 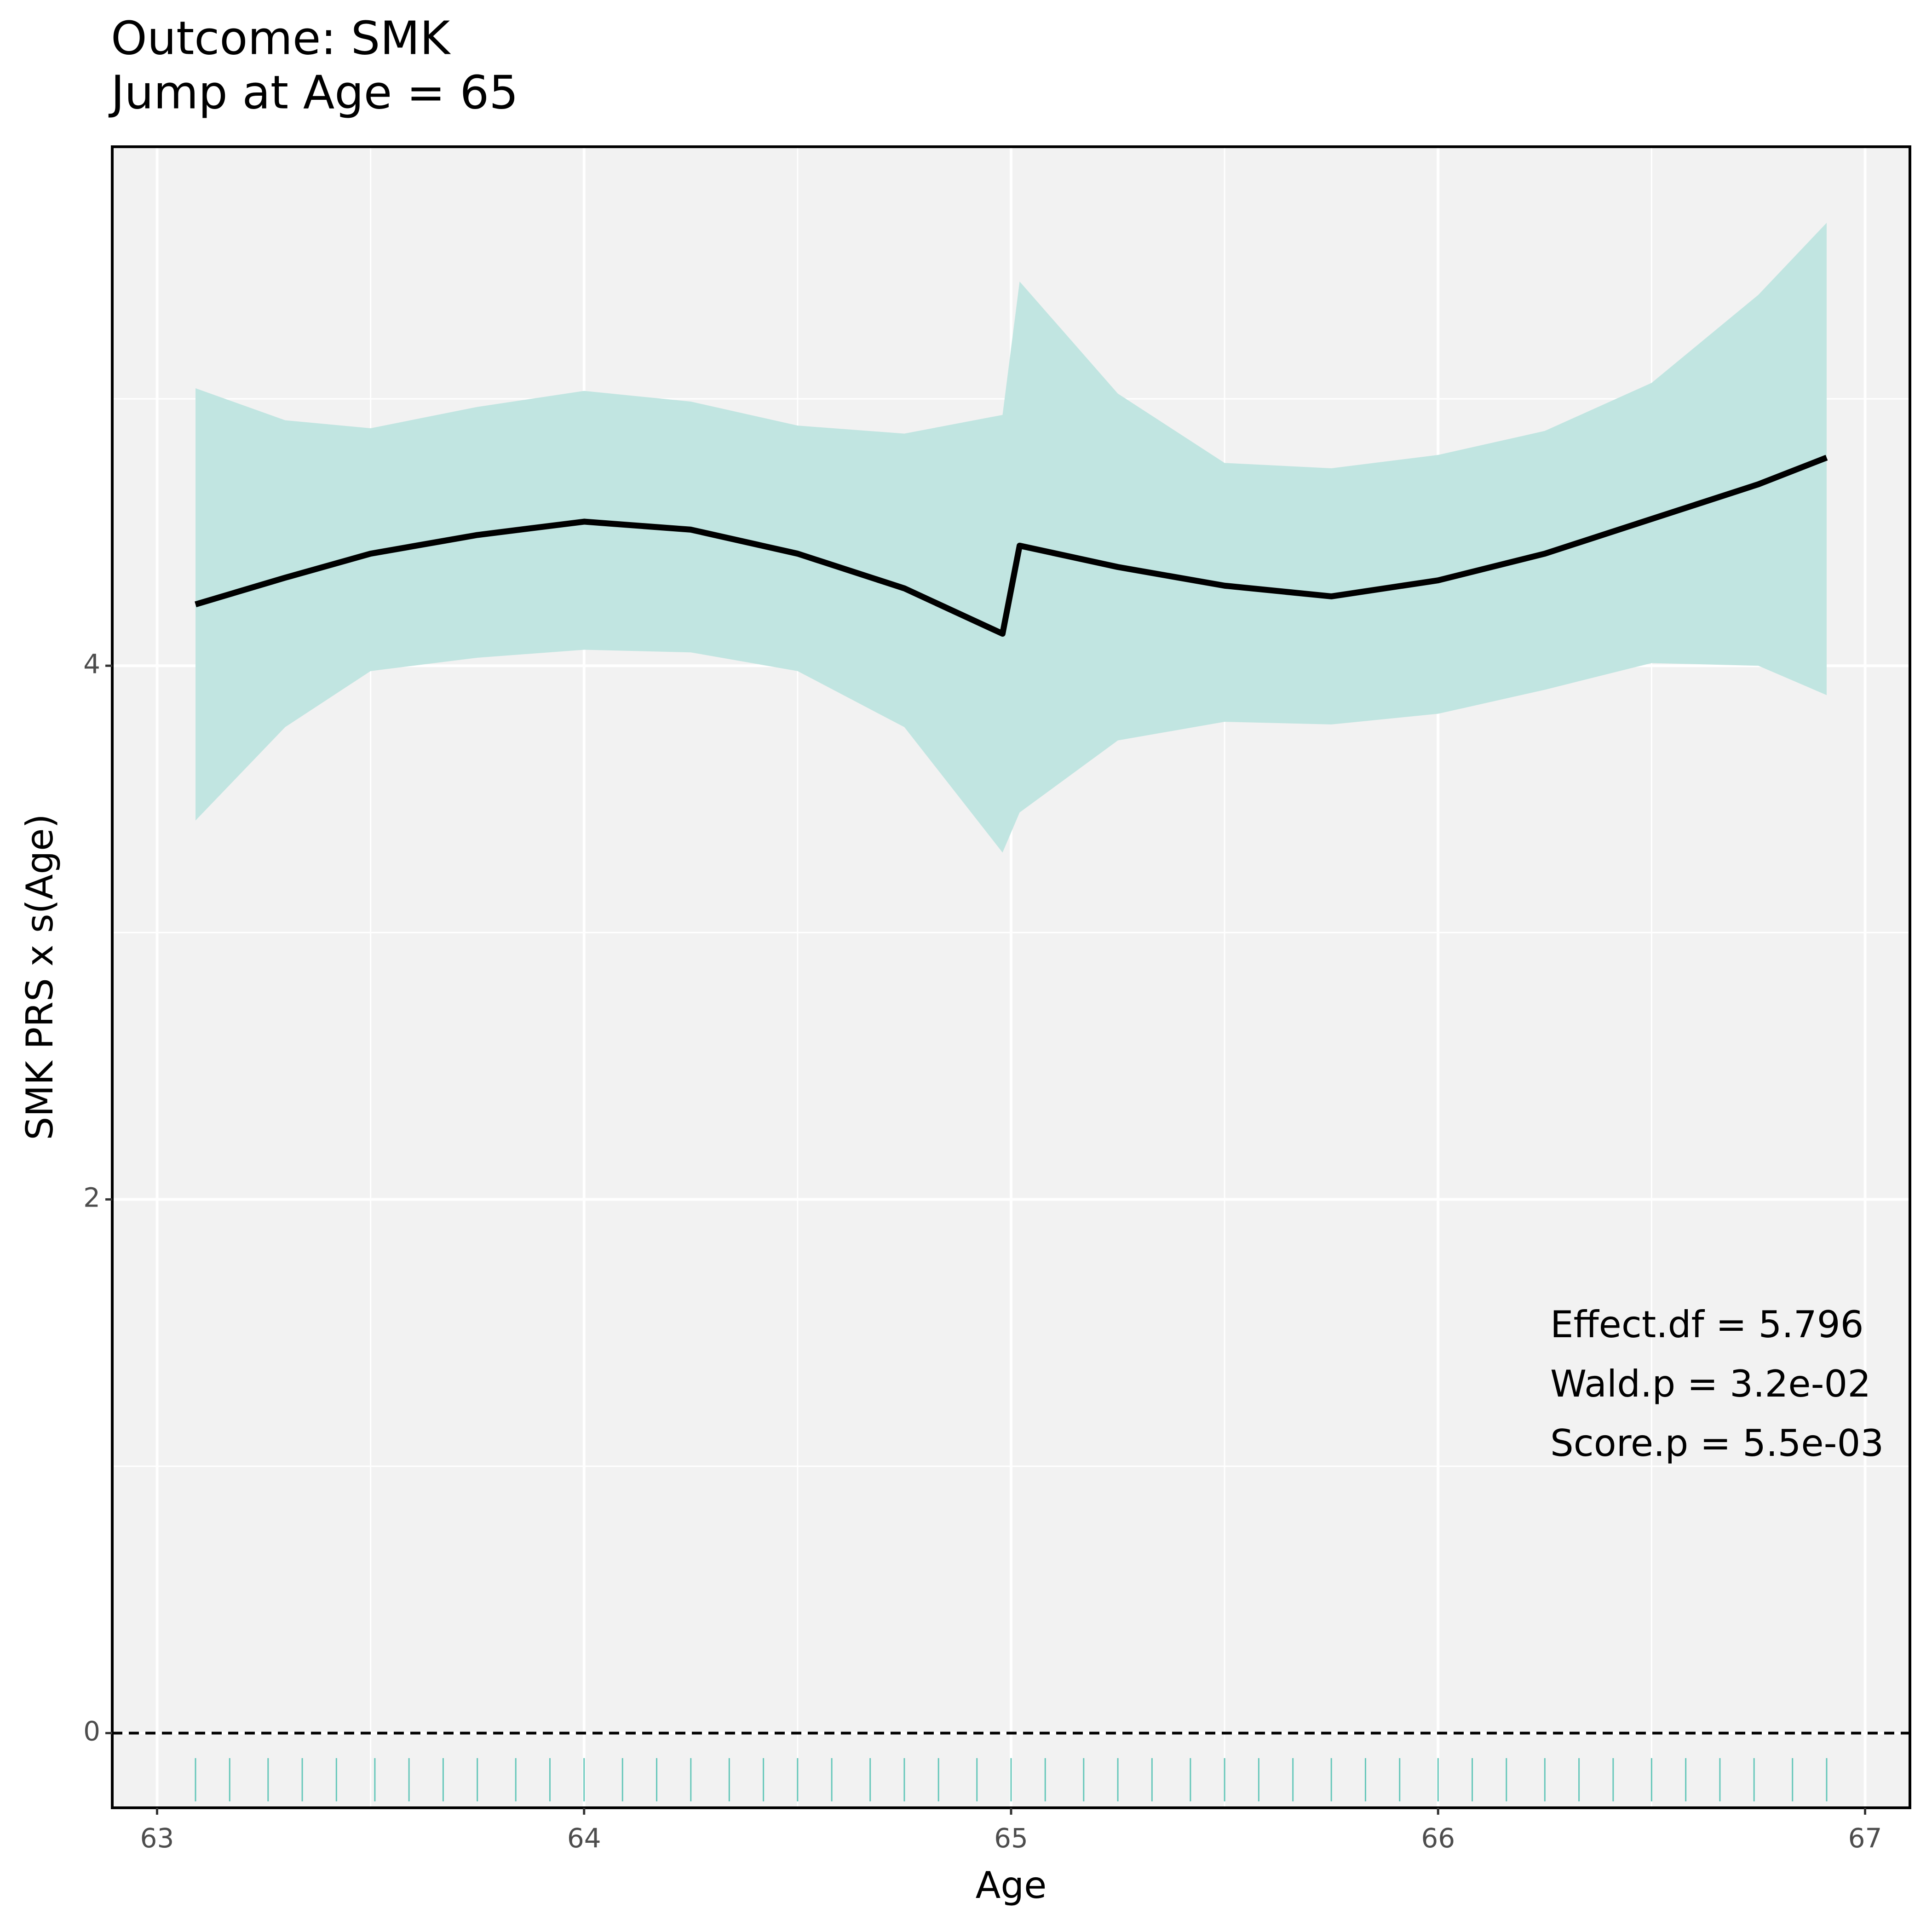 I want to click on chart-title: Outcome: SMK, so click(x=281, y=38).